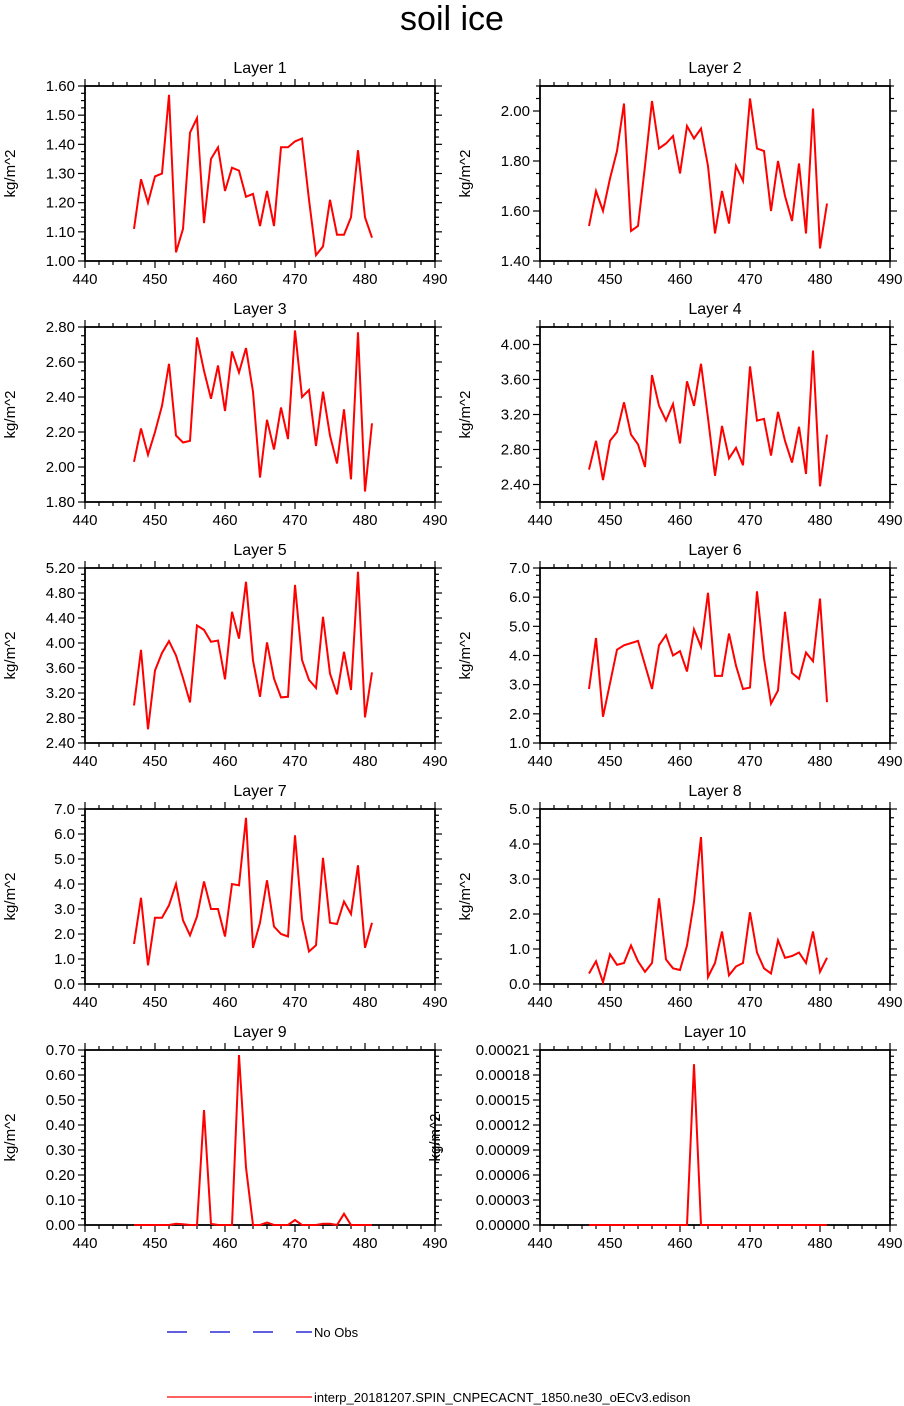 This screenshot has width=904, height=1406. What do you see at coordinates (60, 174) in the screenshot?
I see `y-tick-label: 1.30` at bounding box center [60, 174].